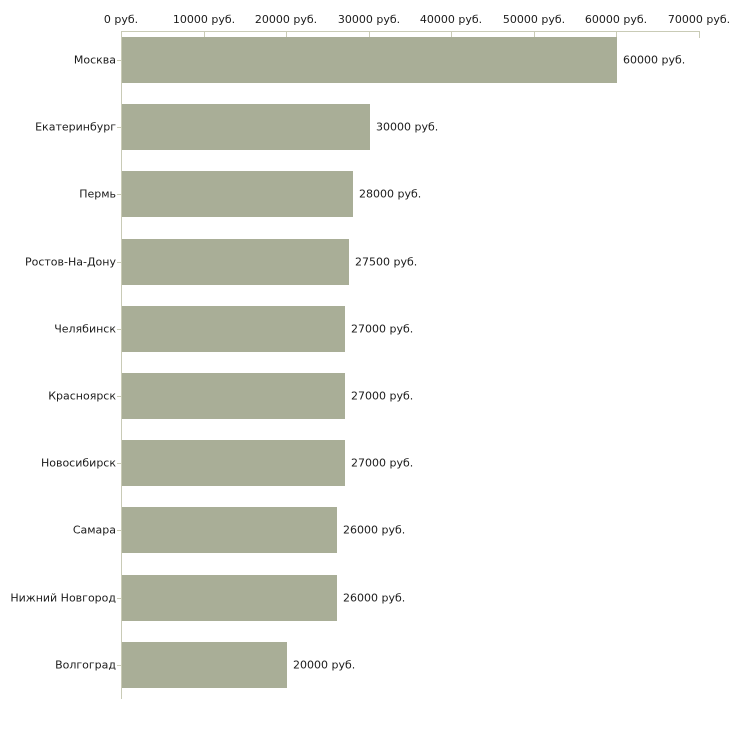 This screenshot has height=730, width=730. Describe the element at coordinates (78, 463) in the screenshot. I see `category-label: Новосибирск` at that location.